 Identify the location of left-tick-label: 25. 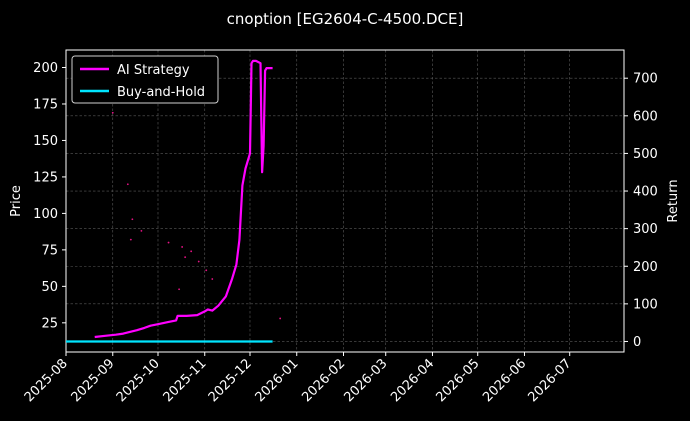
(49, 323).